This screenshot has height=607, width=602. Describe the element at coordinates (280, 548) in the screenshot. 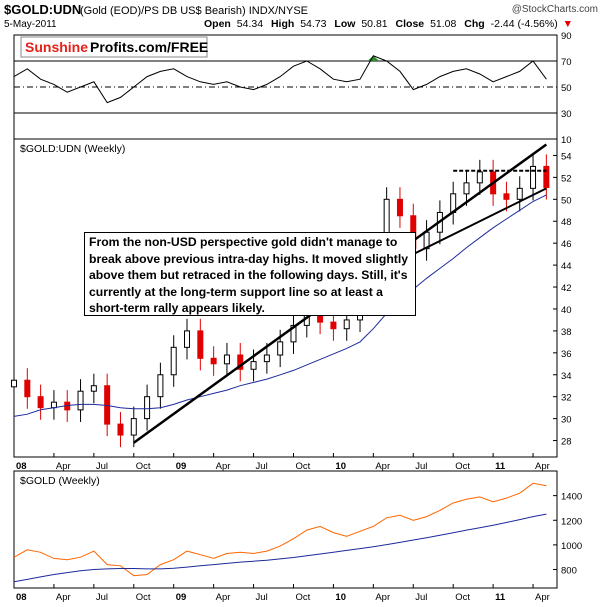

I see `gold-moving-average-line` at that location.